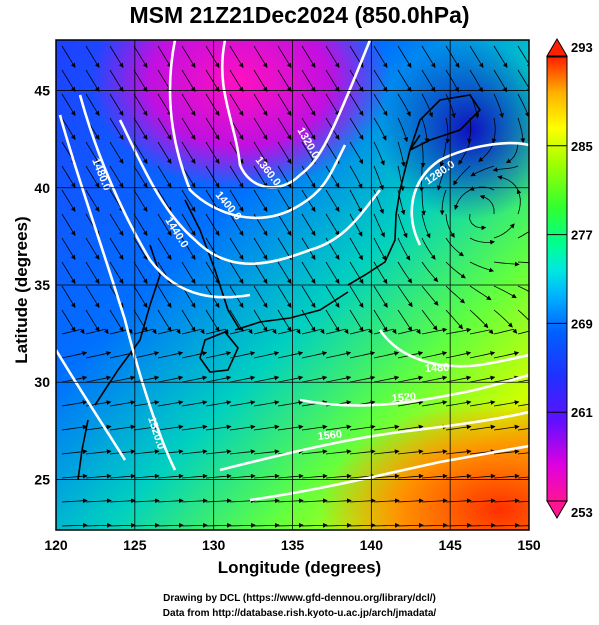 The image size is (599, 625). I want to click on x-tick-label: 130, so click(214, 545).